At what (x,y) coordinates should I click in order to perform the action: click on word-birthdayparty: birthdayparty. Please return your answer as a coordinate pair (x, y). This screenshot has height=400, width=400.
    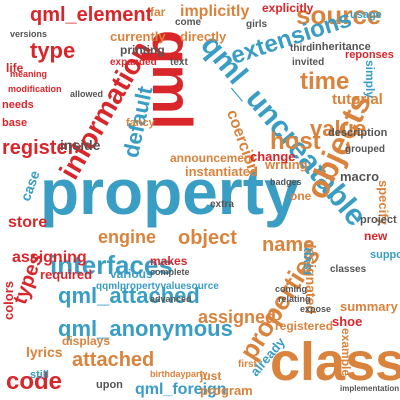
    Looking at the image, I should click on (179, 374).